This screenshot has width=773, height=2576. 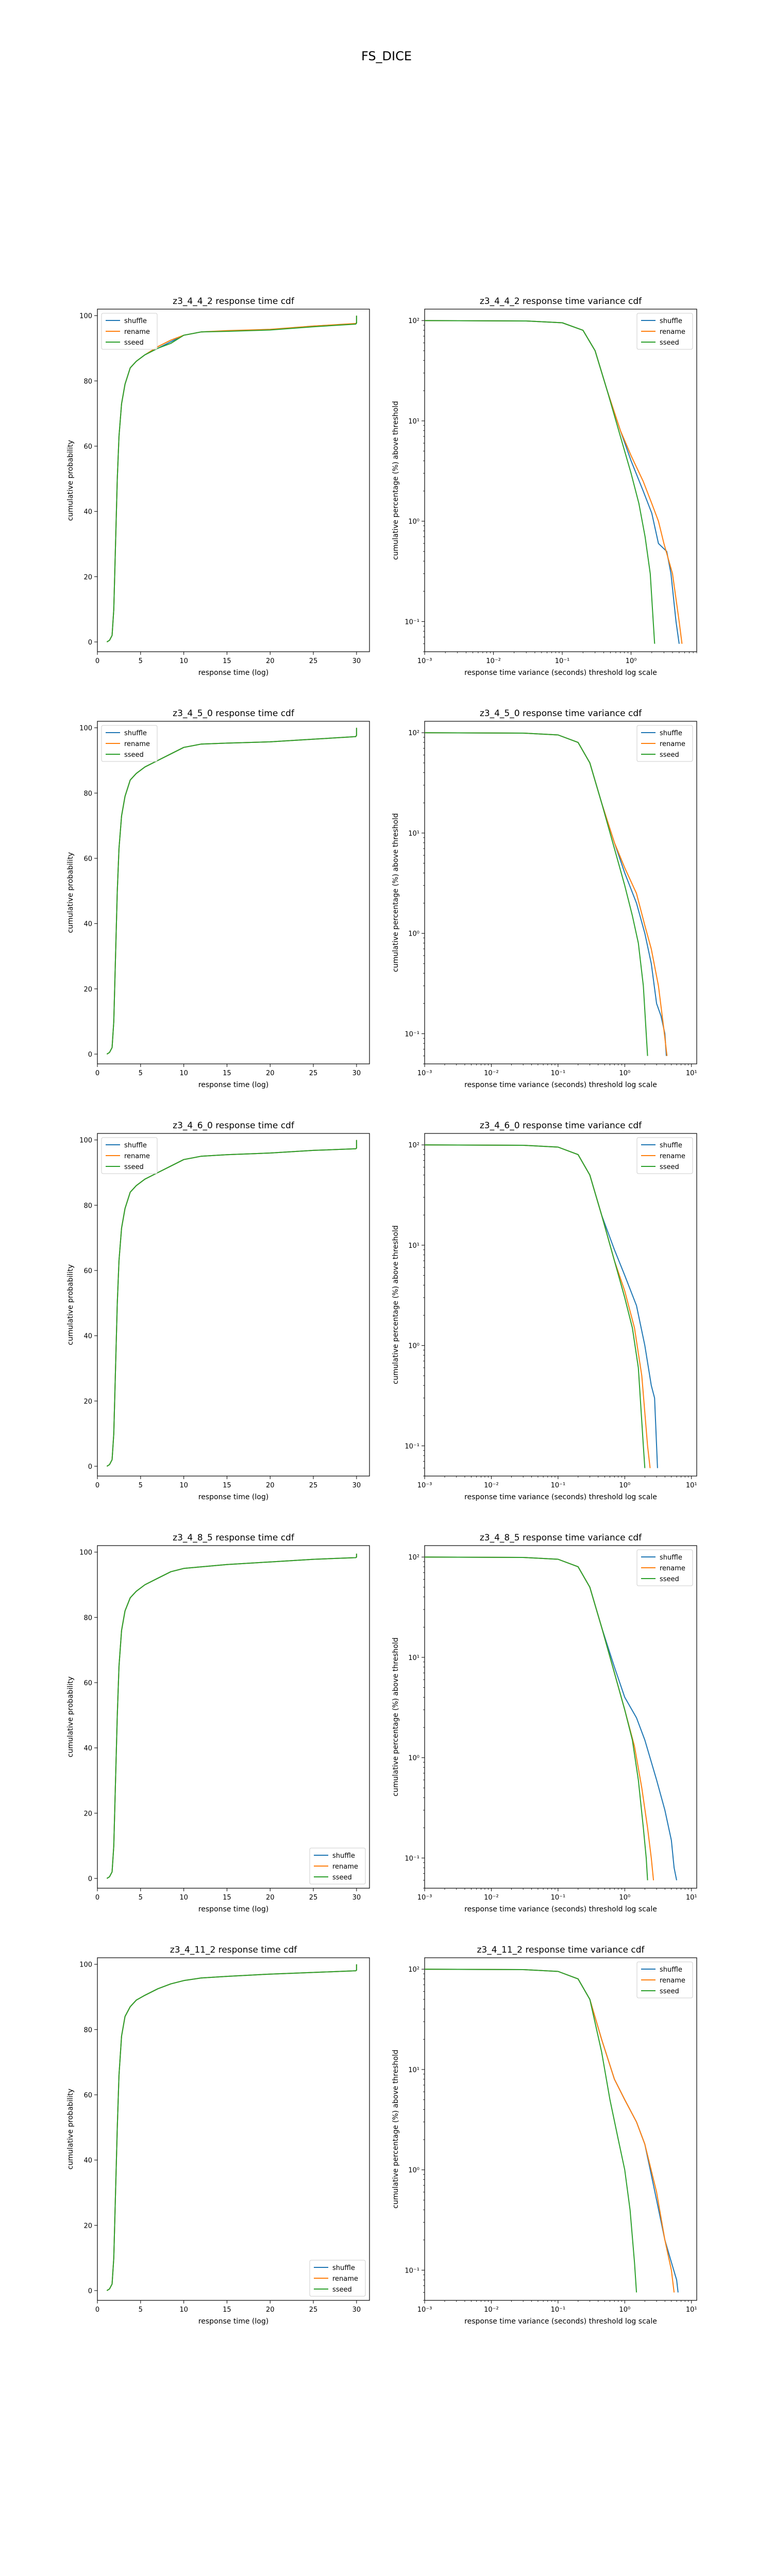 What do you see at coordinates (313, 661) in the screenshot?
I see `x-tick-label: 25` at bounding box center [313, 661].